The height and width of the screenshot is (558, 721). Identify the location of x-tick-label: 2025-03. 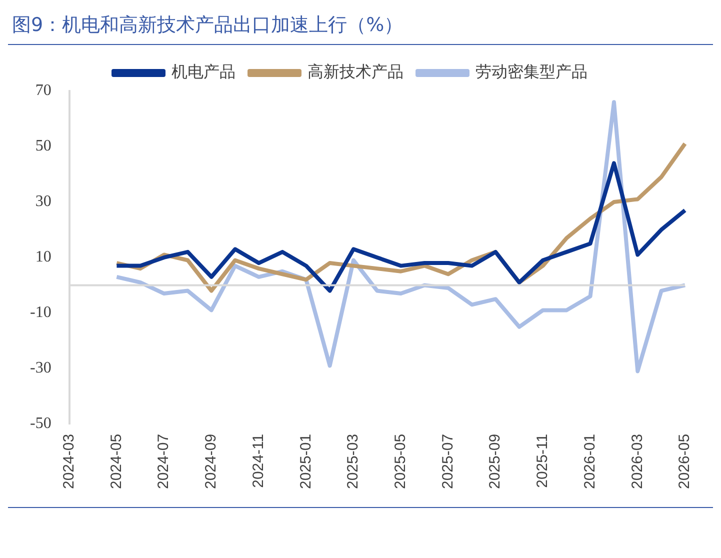
(353, 462).